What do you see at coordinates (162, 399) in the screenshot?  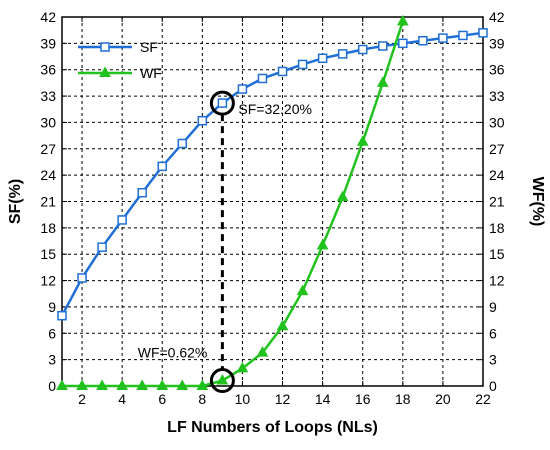 I see `x-tick-label: 6` at bounding box center [162, 399].